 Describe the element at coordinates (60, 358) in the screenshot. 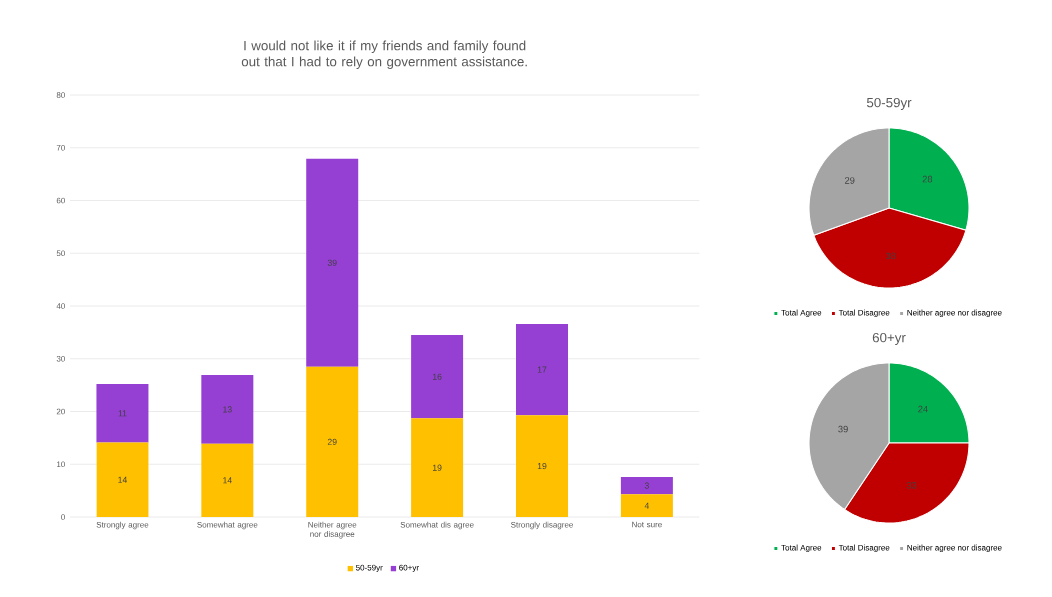

I see `y-tick-label: 30` at that location.